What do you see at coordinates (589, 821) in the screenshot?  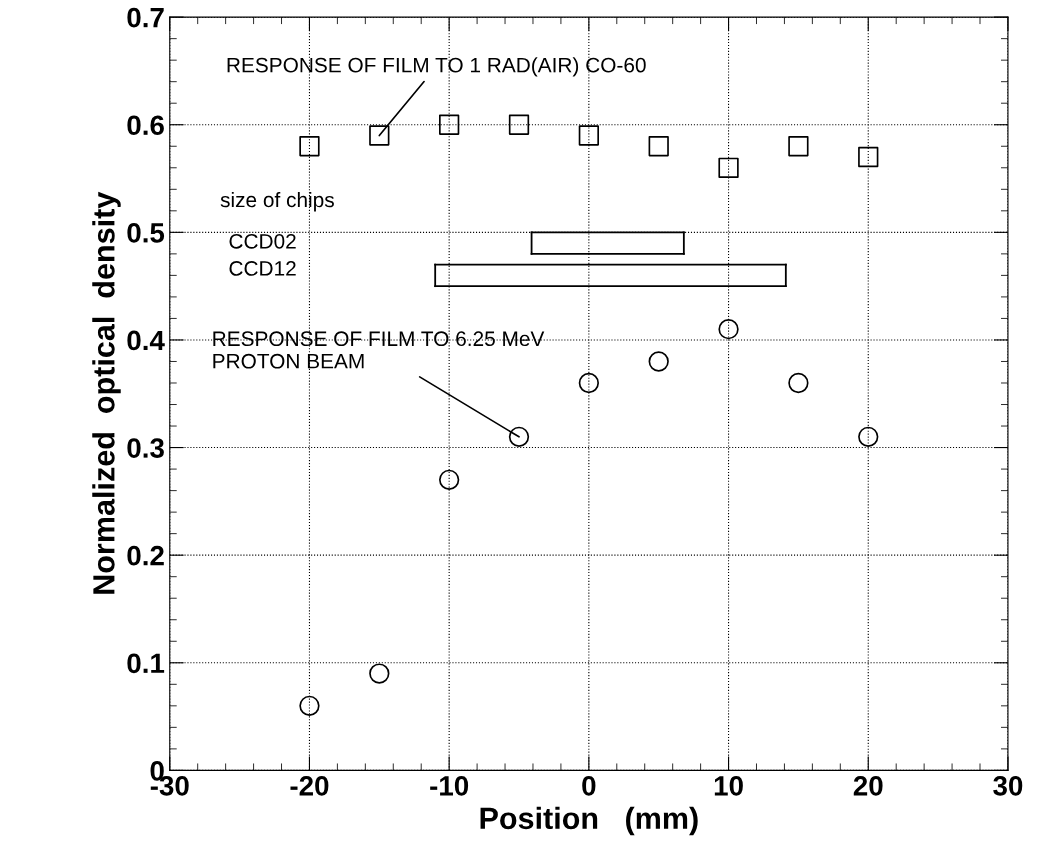 I see `x-axis-title: Position (mm)` at bounding box center [589, 821].